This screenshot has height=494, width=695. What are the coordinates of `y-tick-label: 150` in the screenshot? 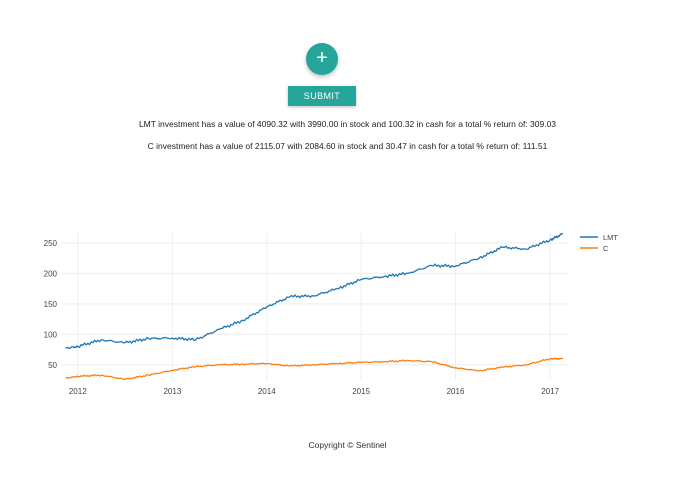 It's located at (51, 304).